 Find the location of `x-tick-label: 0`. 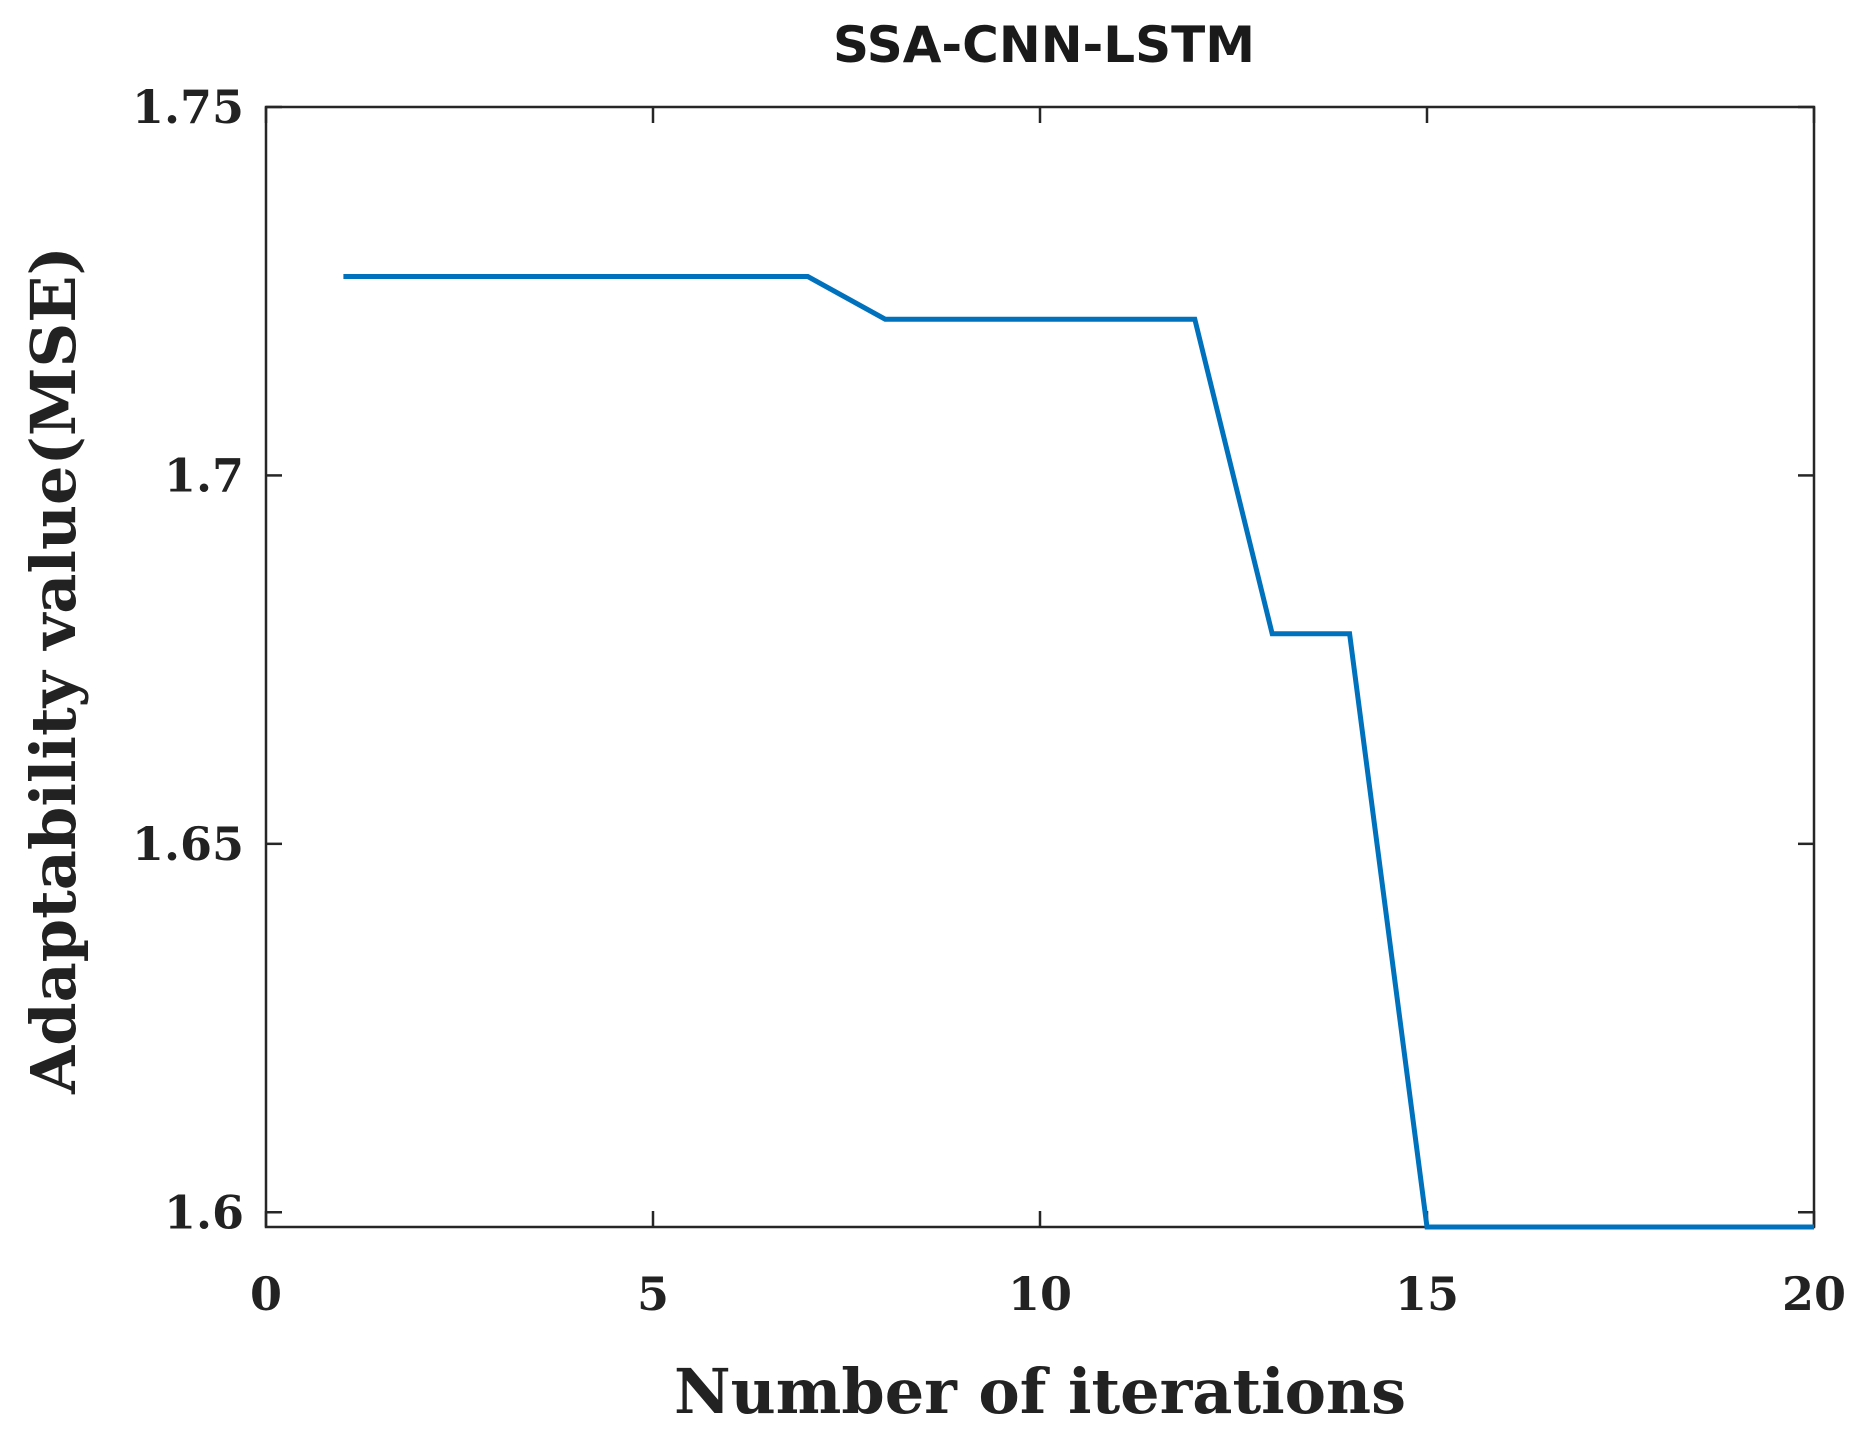

x-tick-label: 0 is located at coordinates (266, 1294).